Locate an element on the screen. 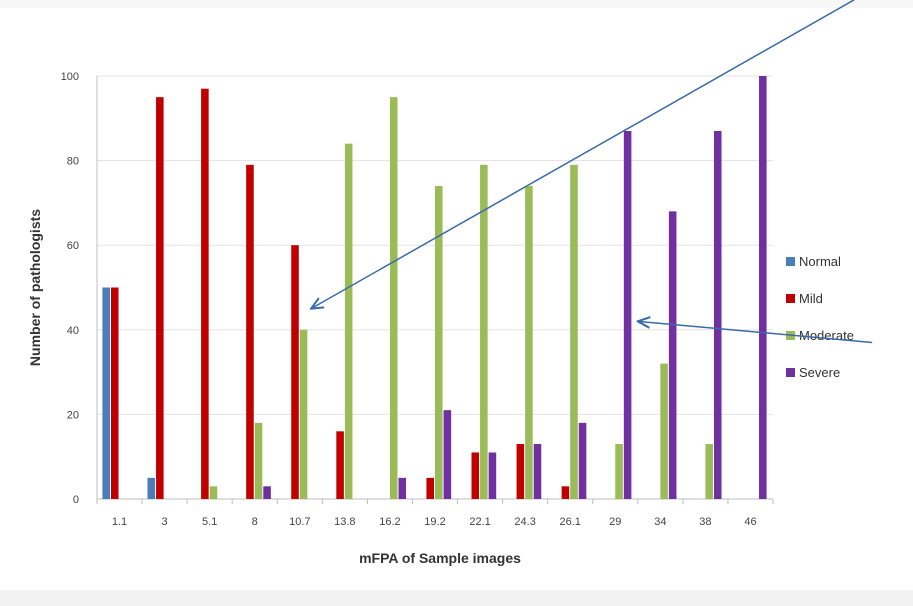 The height and width of the screenshot is (606, 913). annotation-arrow is located at coordinates (755, 332).